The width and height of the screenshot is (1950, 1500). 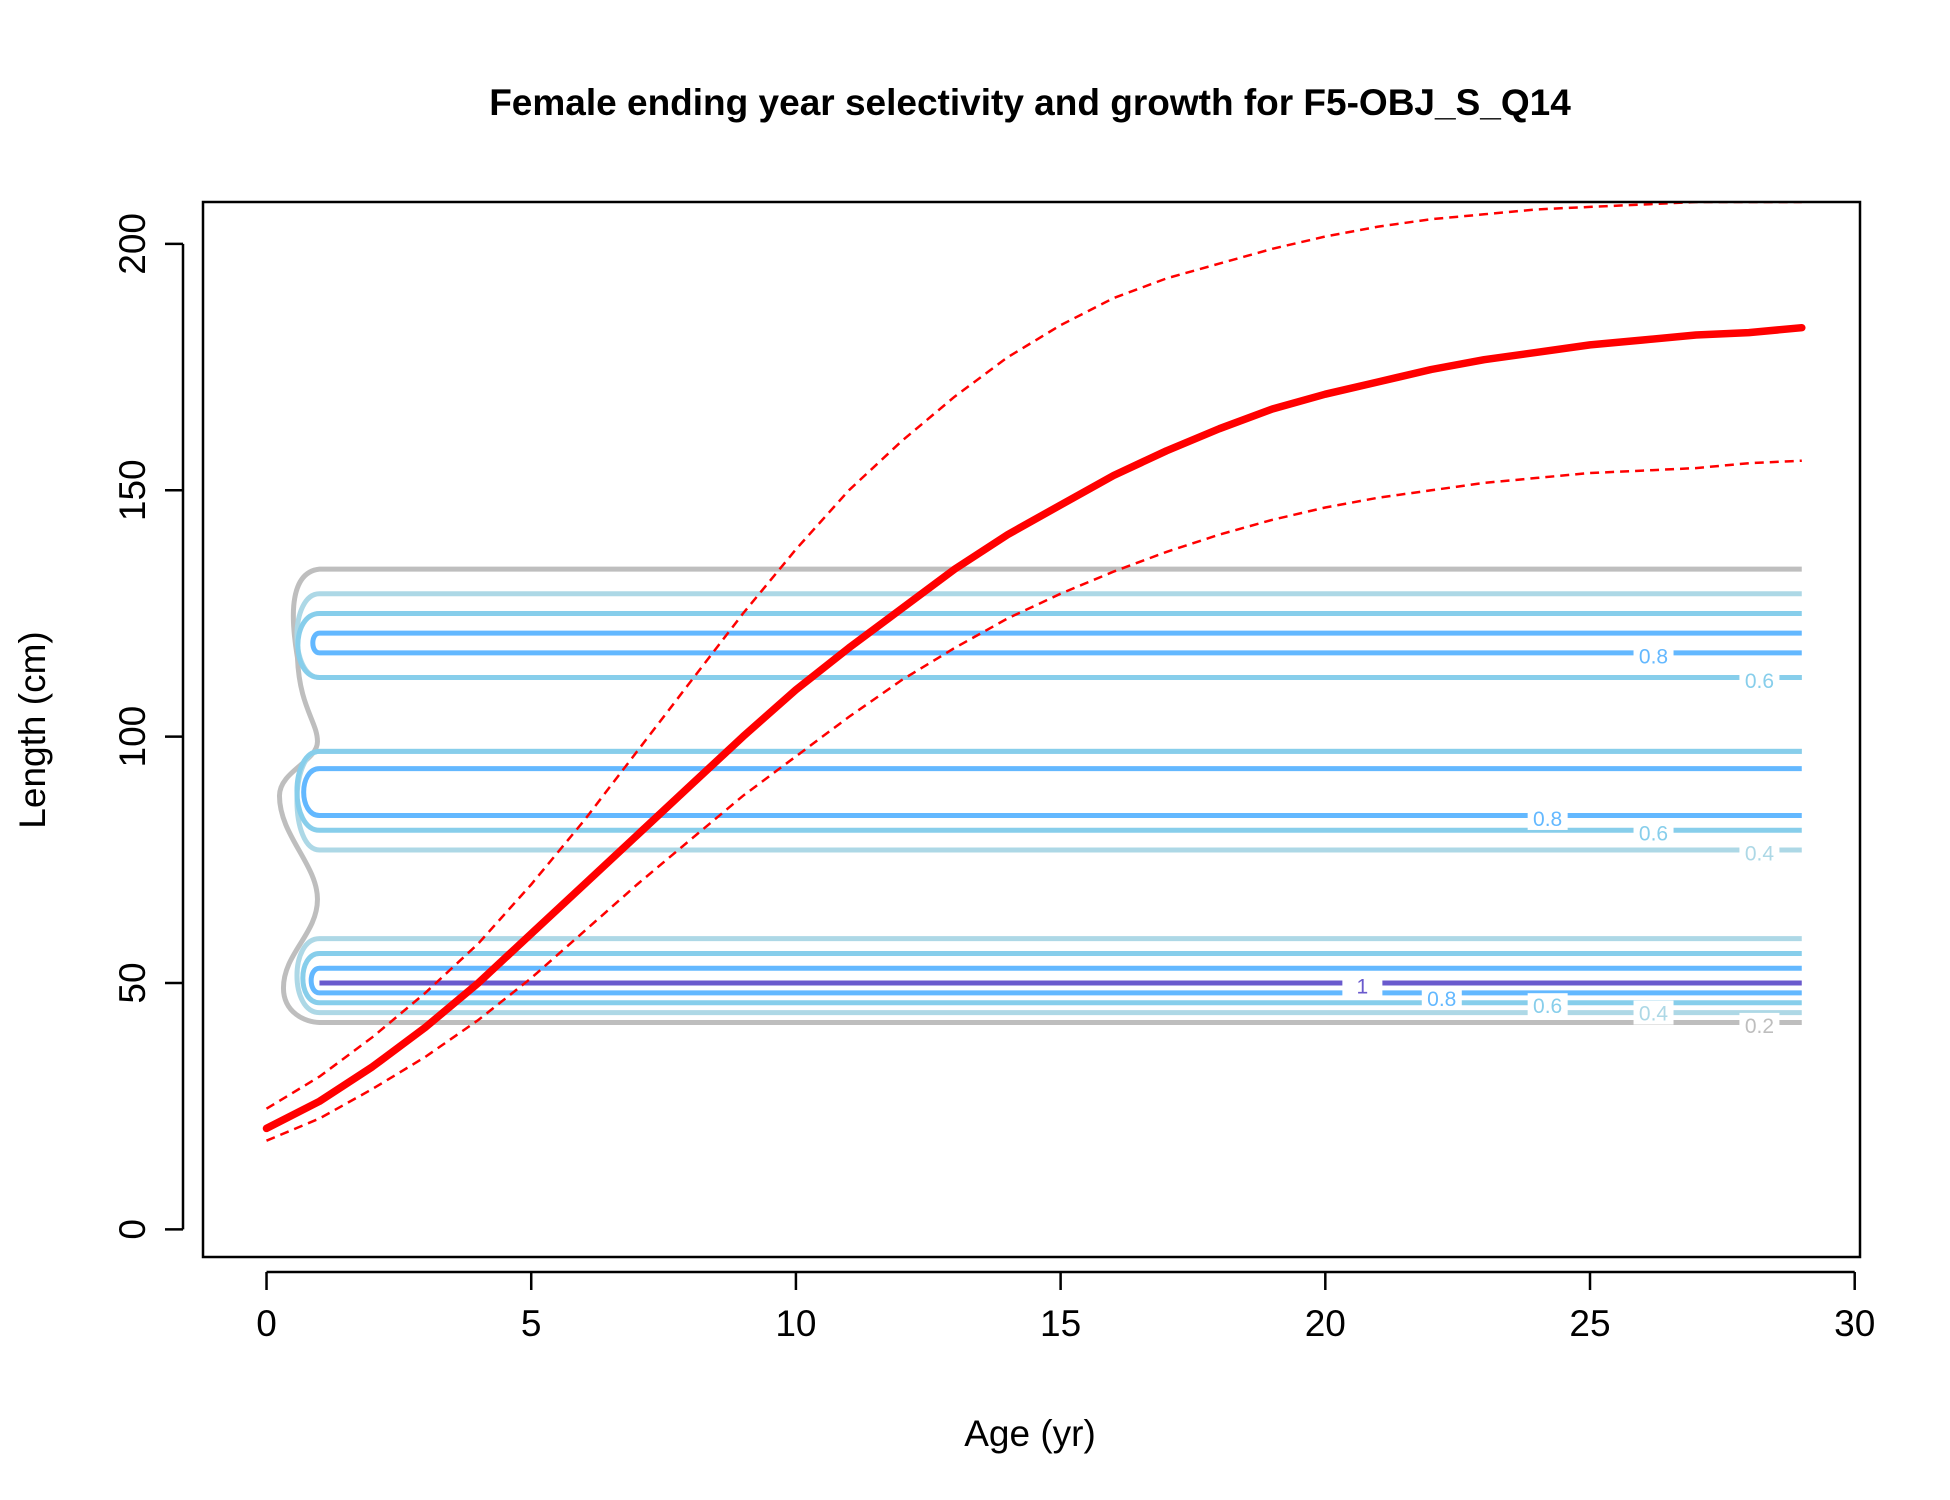 I want to click on y-tick-label: 0, so click(x=132, y=1229).